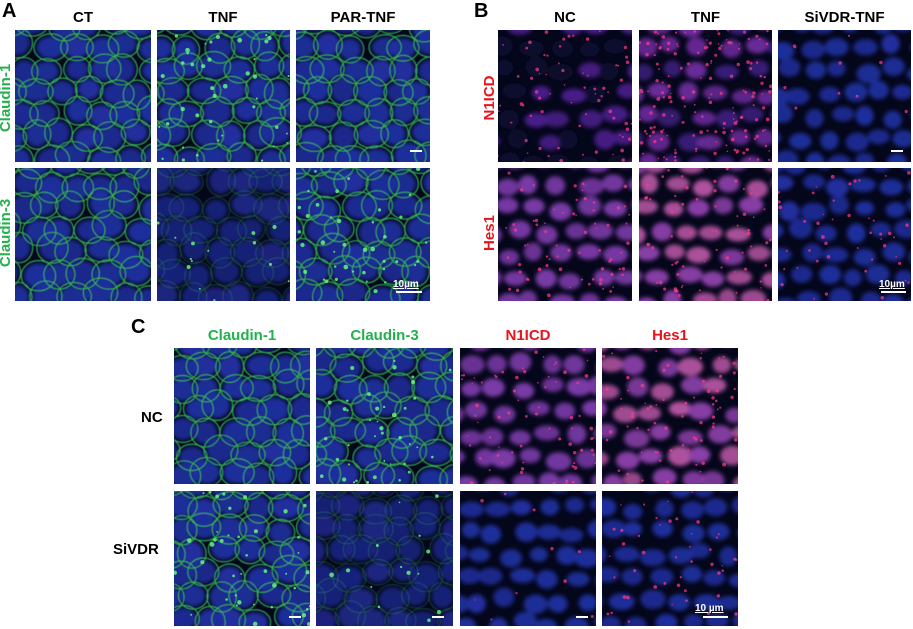  I want to click on micrograph-b-sivdr-tnf-hes1, so click(844, 234).